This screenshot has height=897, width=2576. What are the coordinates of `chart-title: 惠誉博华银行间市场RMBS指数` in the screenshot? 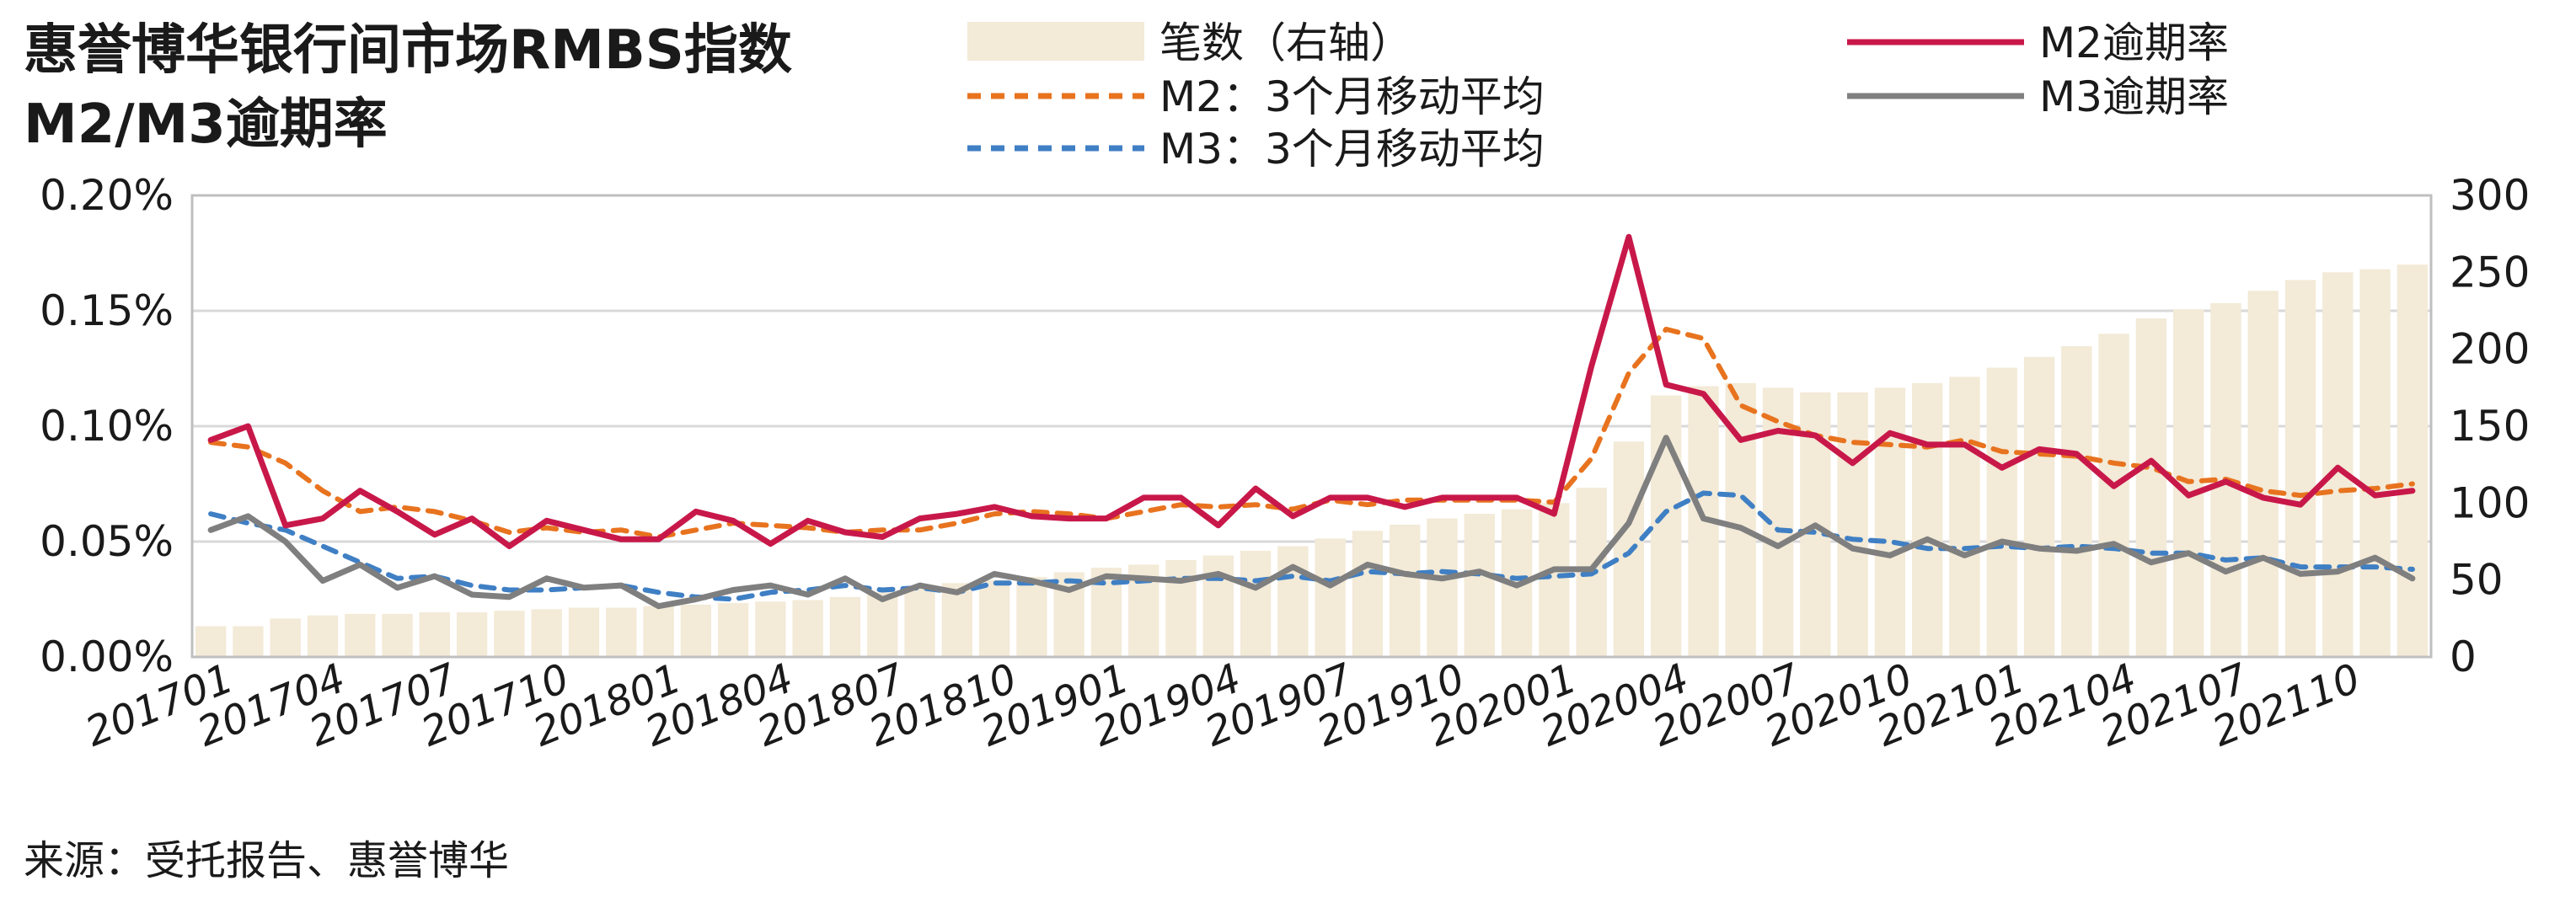 It's located at (408, 50).